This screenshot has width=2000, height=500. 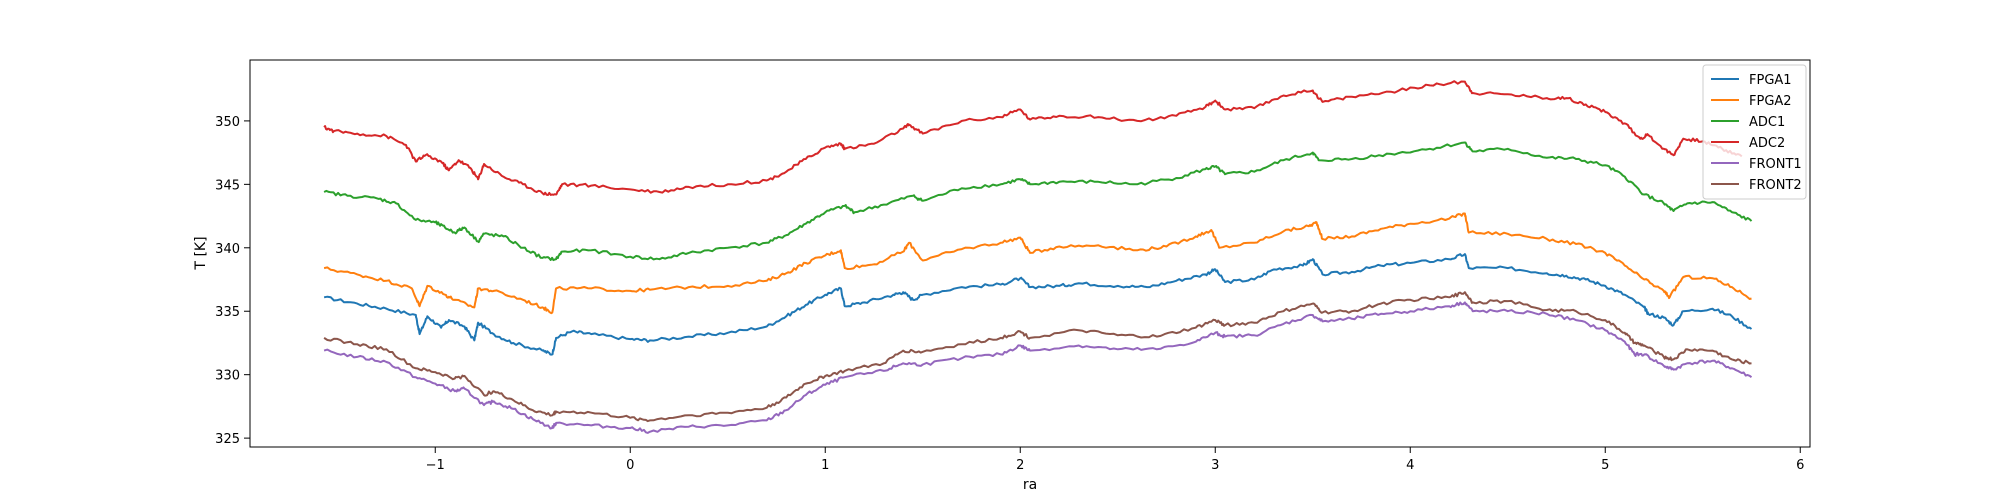 What do you see at coordinates (1767, 122) in the screenshot?
I see `legend-label-adc1: ADC1` at bounding box center [1767, 122].